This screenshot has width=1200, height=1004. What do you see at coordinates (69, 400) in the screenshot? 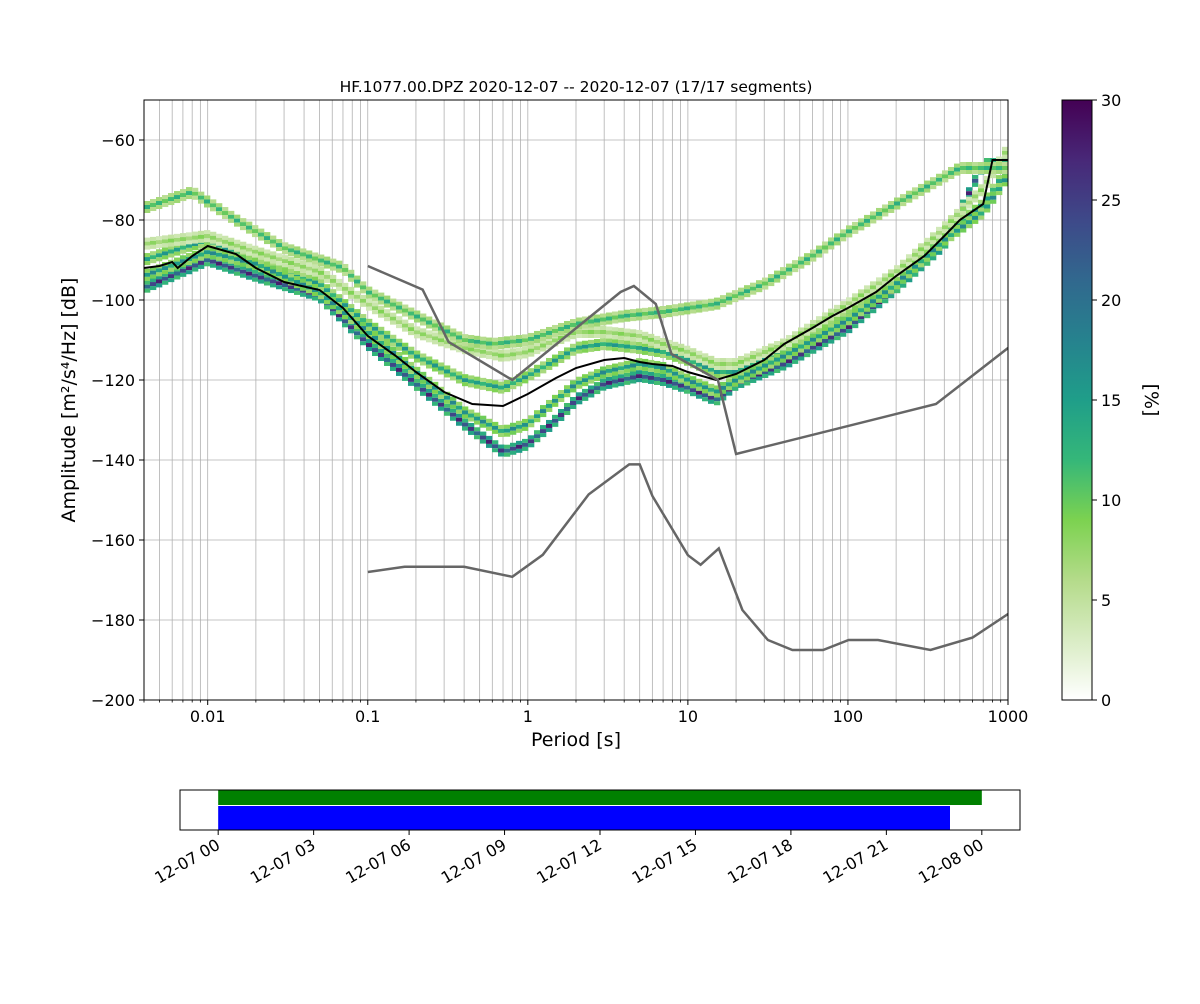
I see `y-axis-label: Amplitude [m²/s⁴/Hz] [dB]` at bounding box center [69, 400].